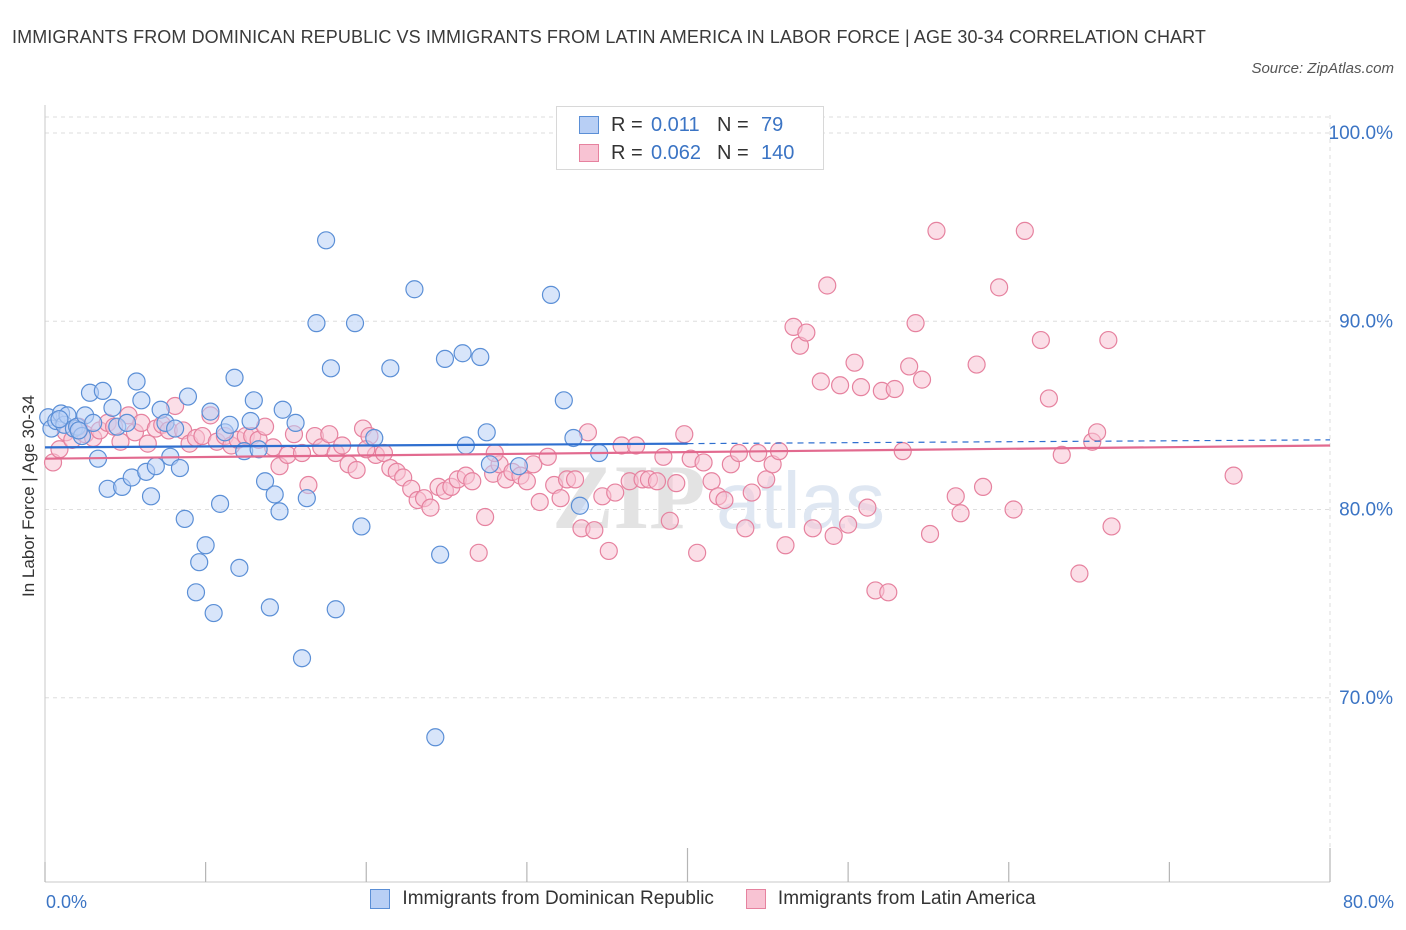 The image size is (1406, 930). What do you see at coordinates (1361, 416) in the screenshot?
I see `y-tick-labels: 70.0% 80.0% 90.0% 100.0%` at bounding box center [1361, 416].